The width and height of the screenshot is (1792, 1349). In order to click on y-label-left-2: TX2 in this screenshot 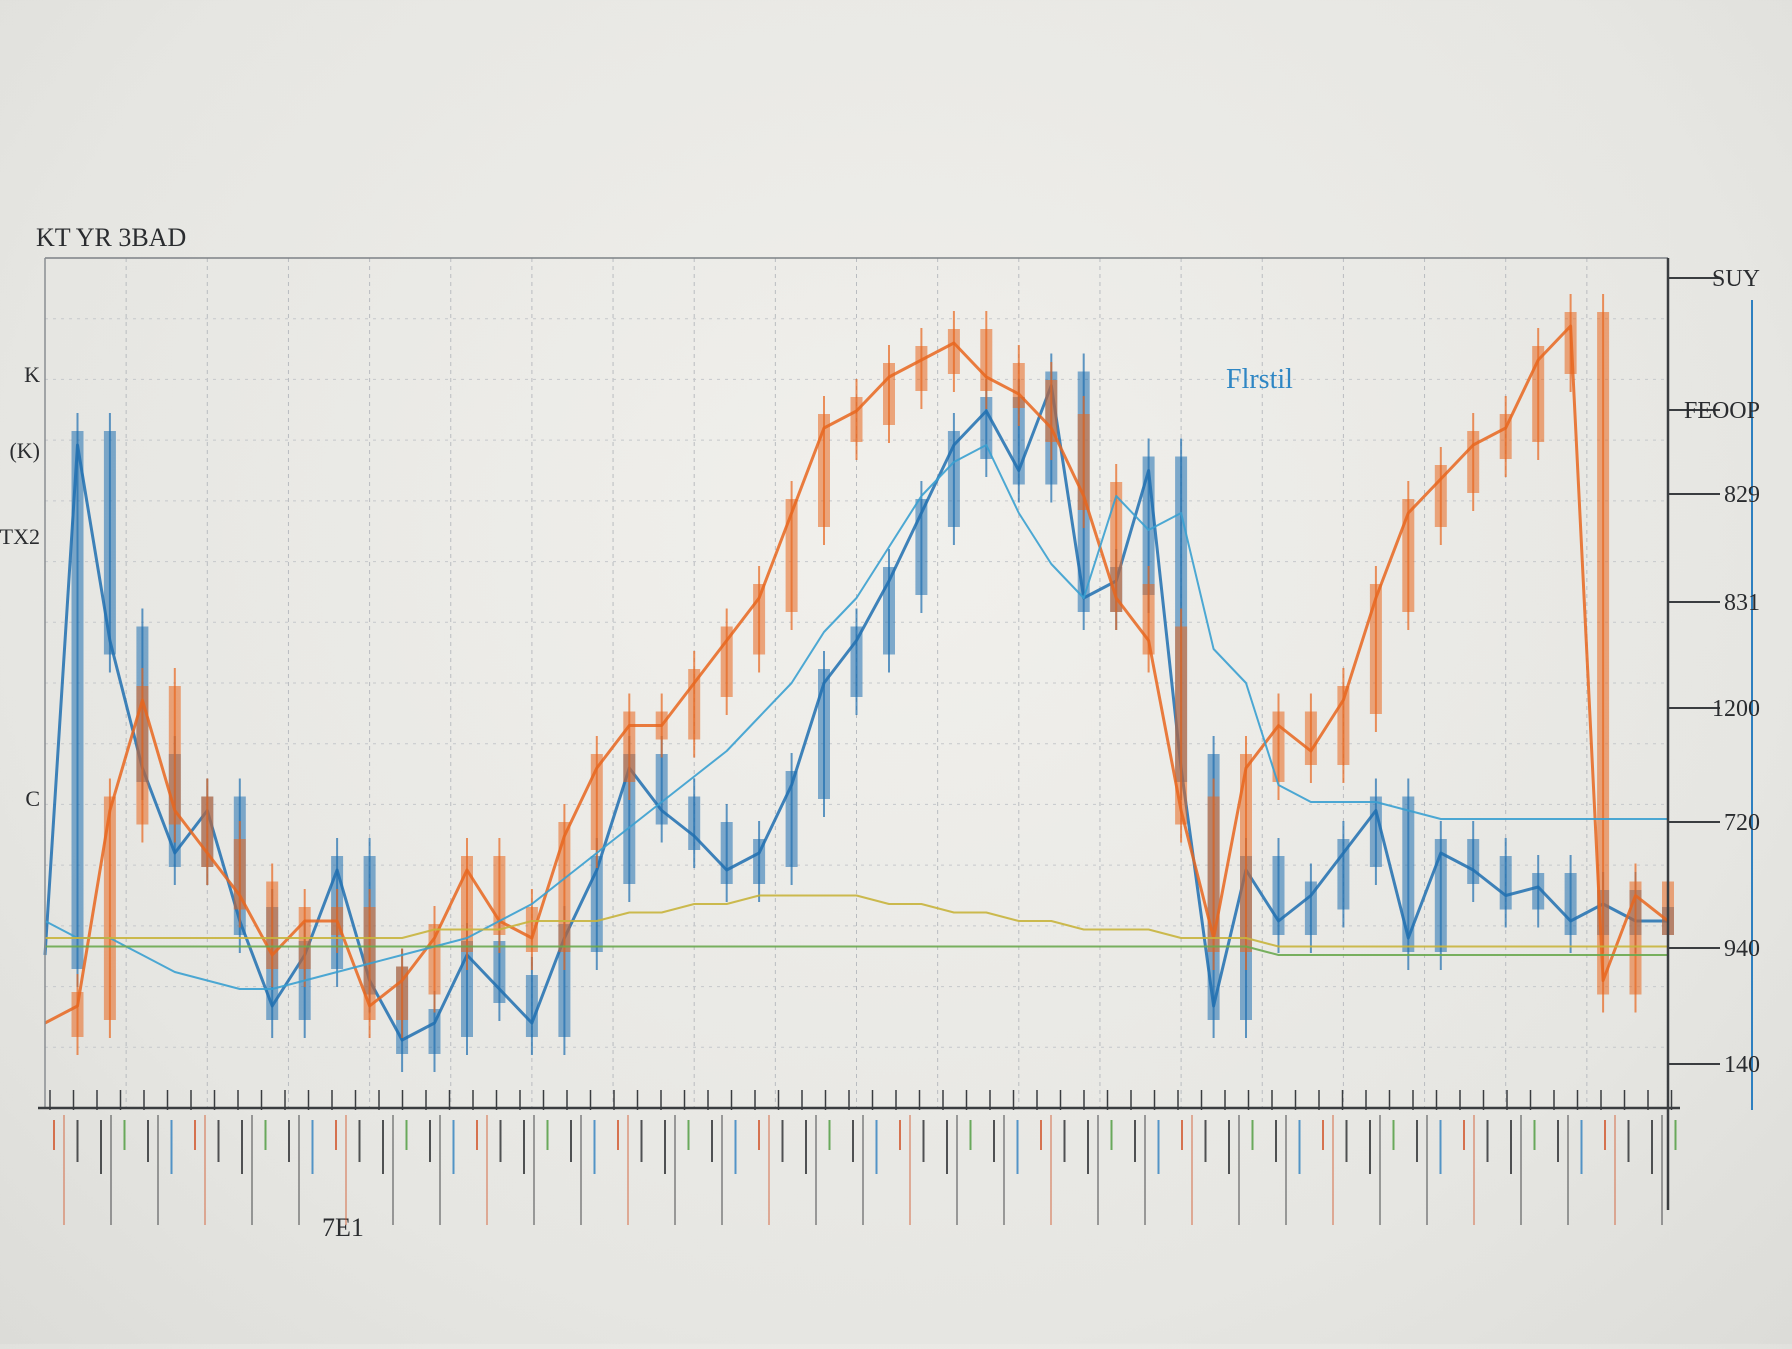, I will do `click(20, 536)`.